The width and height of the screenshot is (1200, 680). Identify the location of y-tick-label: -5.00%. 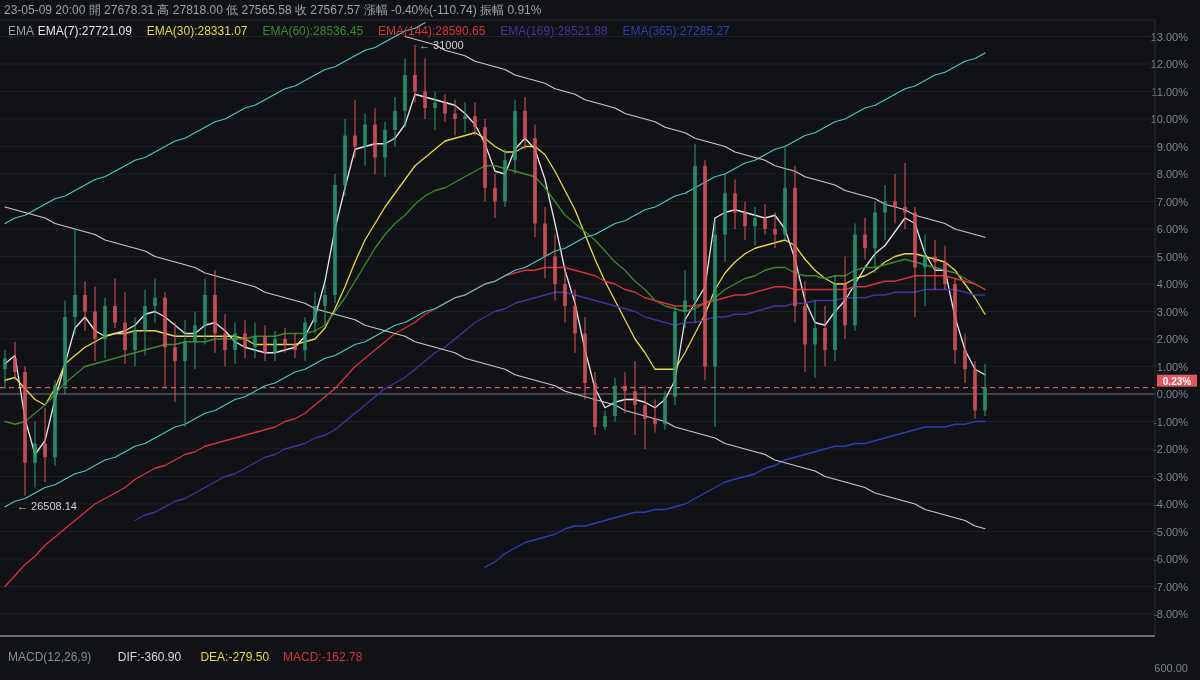
(1171, 531).